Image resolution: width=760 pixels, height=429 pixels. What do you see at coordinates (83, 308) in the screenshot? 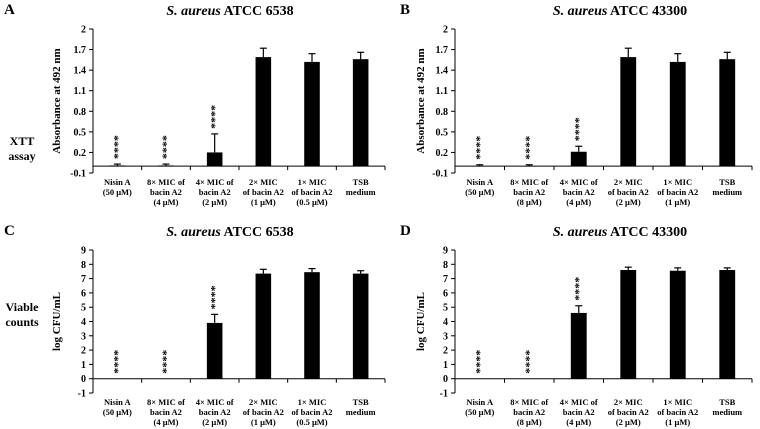
I see `panel-c-y-tick-label: 5` at bounding box center [83, 308].